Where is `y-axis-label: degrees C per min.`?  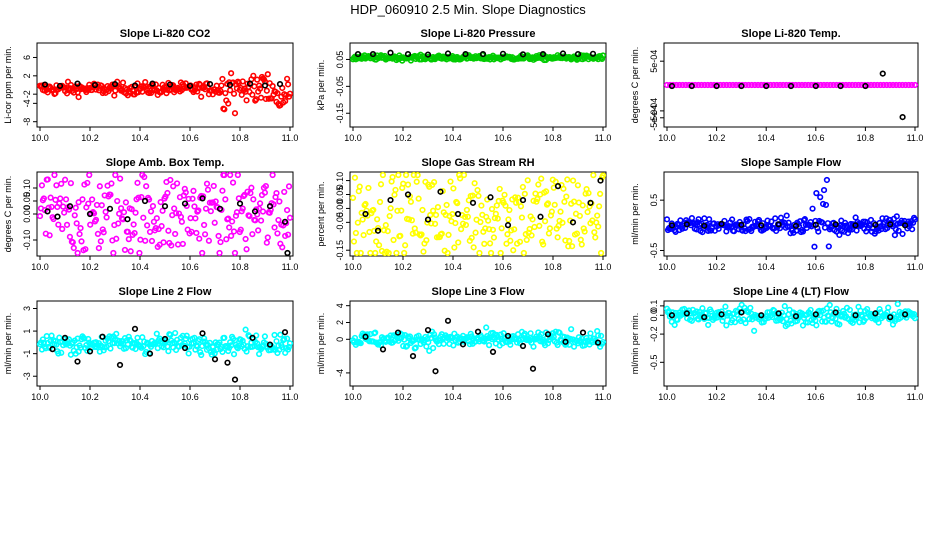 y-axis-label: degrees C per min. is located at coordinates (635, 85).